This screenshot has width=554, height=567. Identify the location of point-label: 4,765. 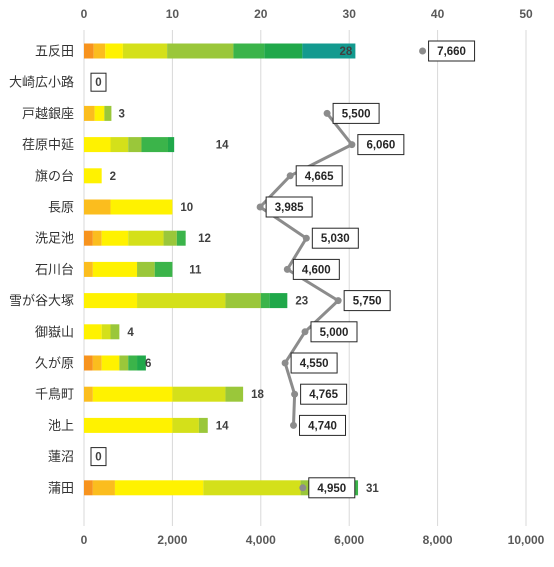
(323, 395).